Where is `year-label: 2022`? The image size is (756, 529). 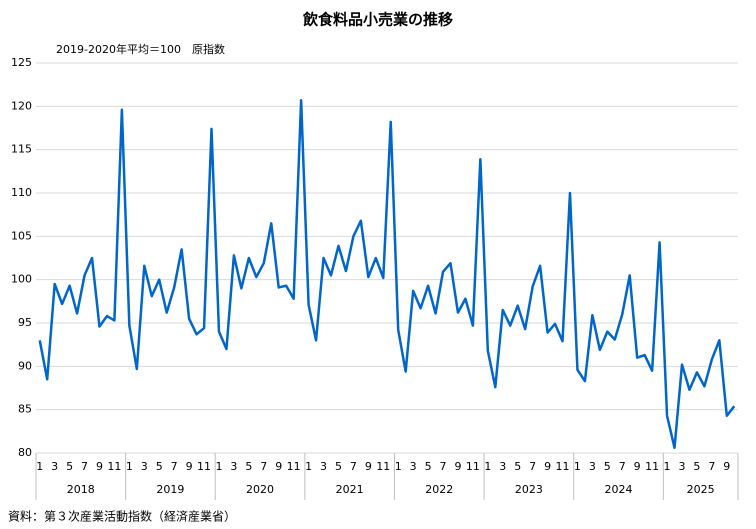
year-label: 2022 is located at coordinates (439, 489).